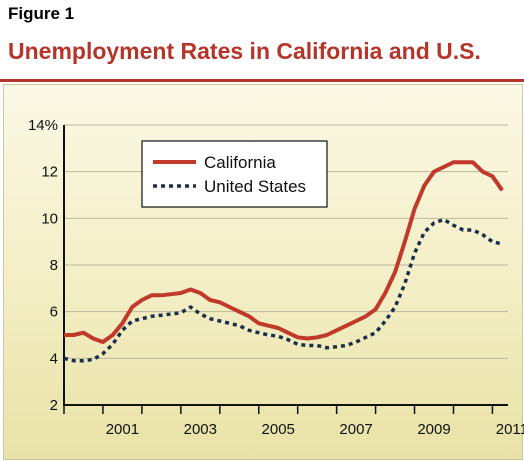 The image size is (524, 461). Describe the element at coordinates (54, 265) in the screenshot. I see `y-tick-label: 8` at that location.